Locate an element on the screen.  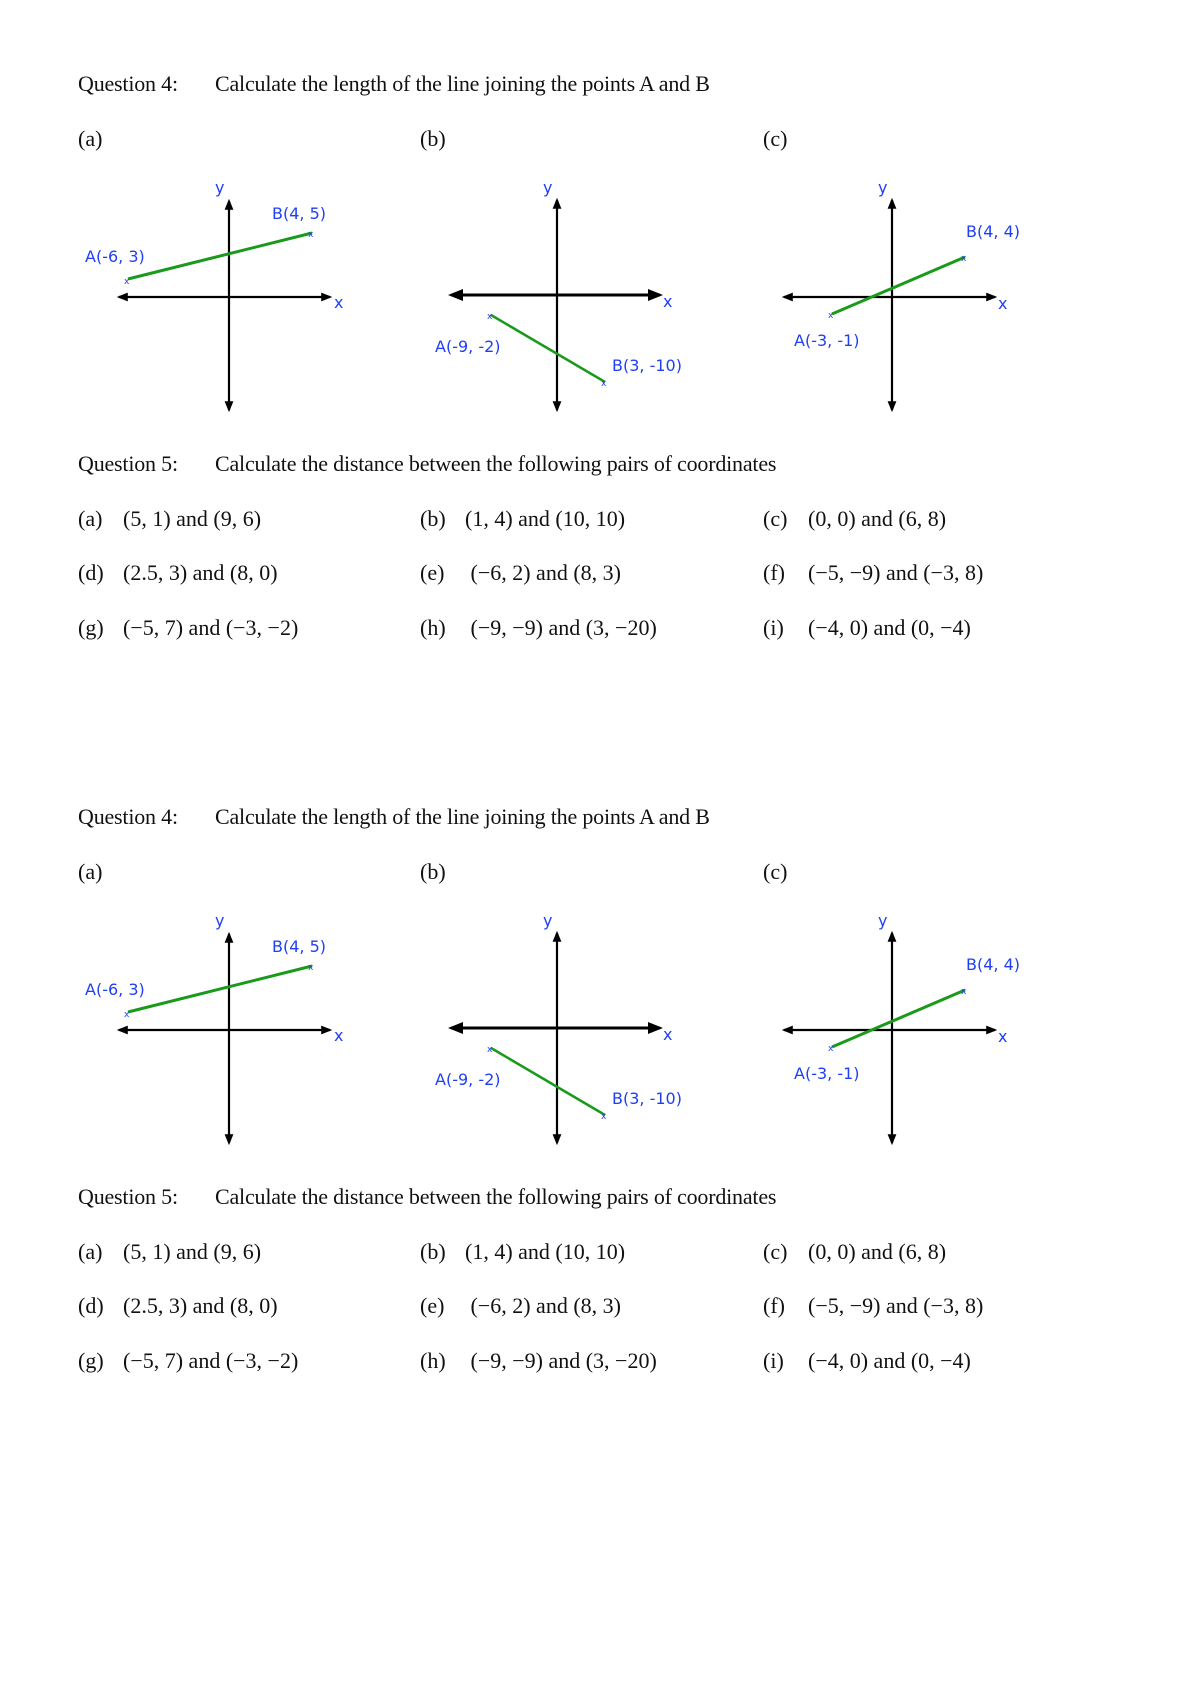
distance-item-a: (a) (5, 1) and (9, 6) is located at coordinates (169, 519).